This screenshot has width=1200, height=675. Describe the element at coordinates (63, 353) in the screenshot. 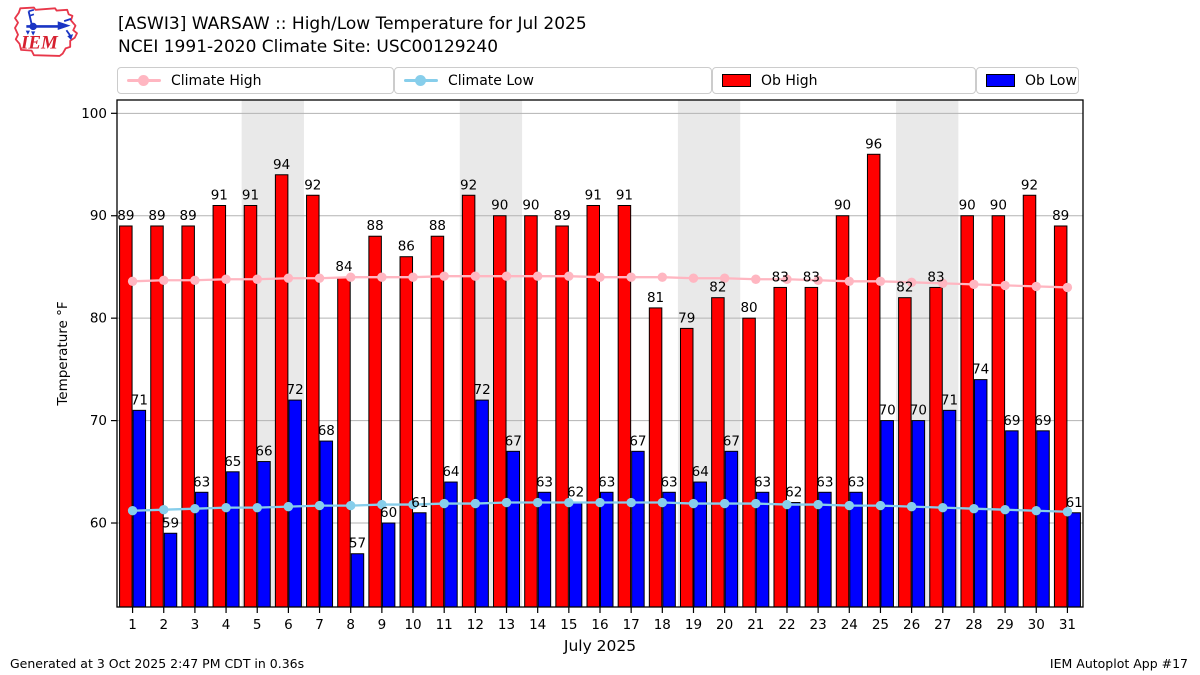

I see `y-axis-label: Temperature °F` at that location.